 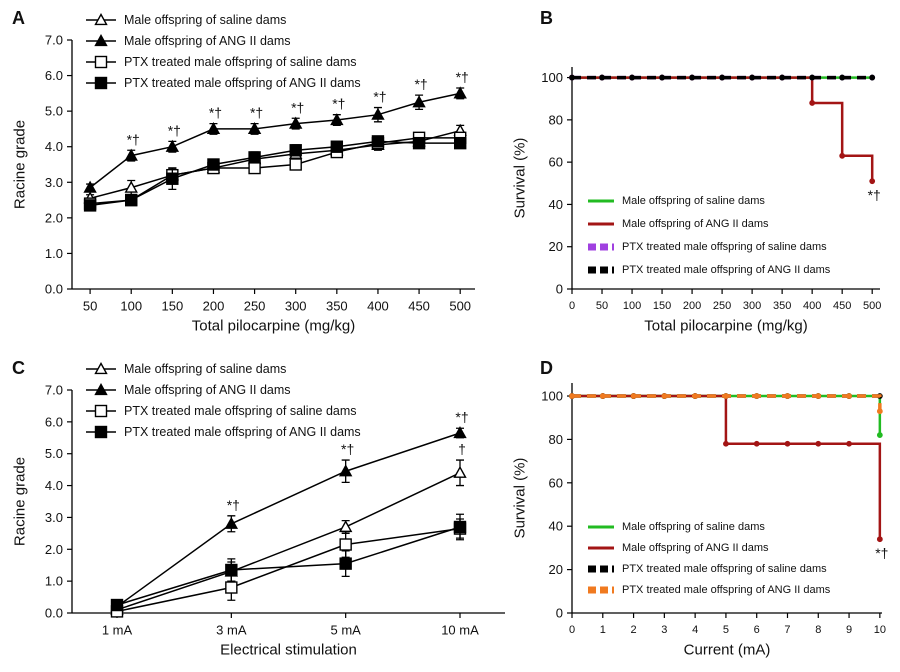 What do you see at coordinates (460, 306) in the screenshot?
I see `x-tick-label: 500` at bounding box center [460, 306].